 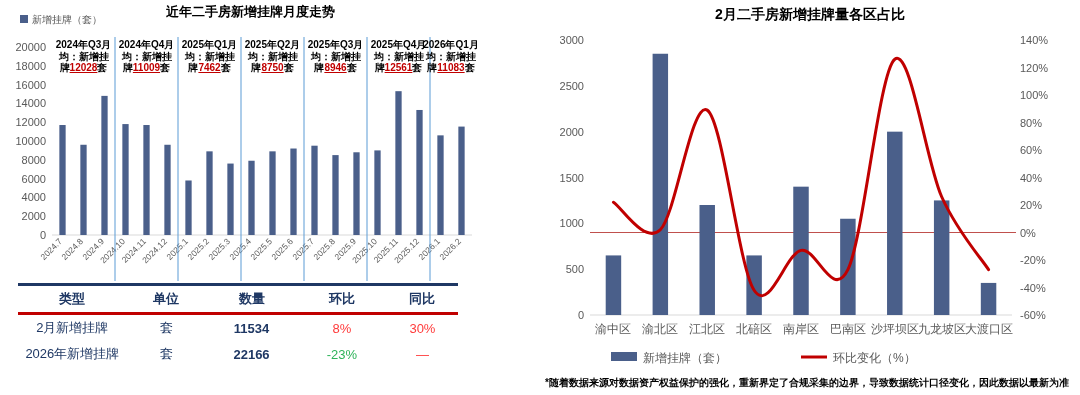 What do you see at coordinates (272, 56) in the screenshot?
I see `annotation: 2025年Q2月均：新增挂牌8750套` at bounding box center [272, 56].